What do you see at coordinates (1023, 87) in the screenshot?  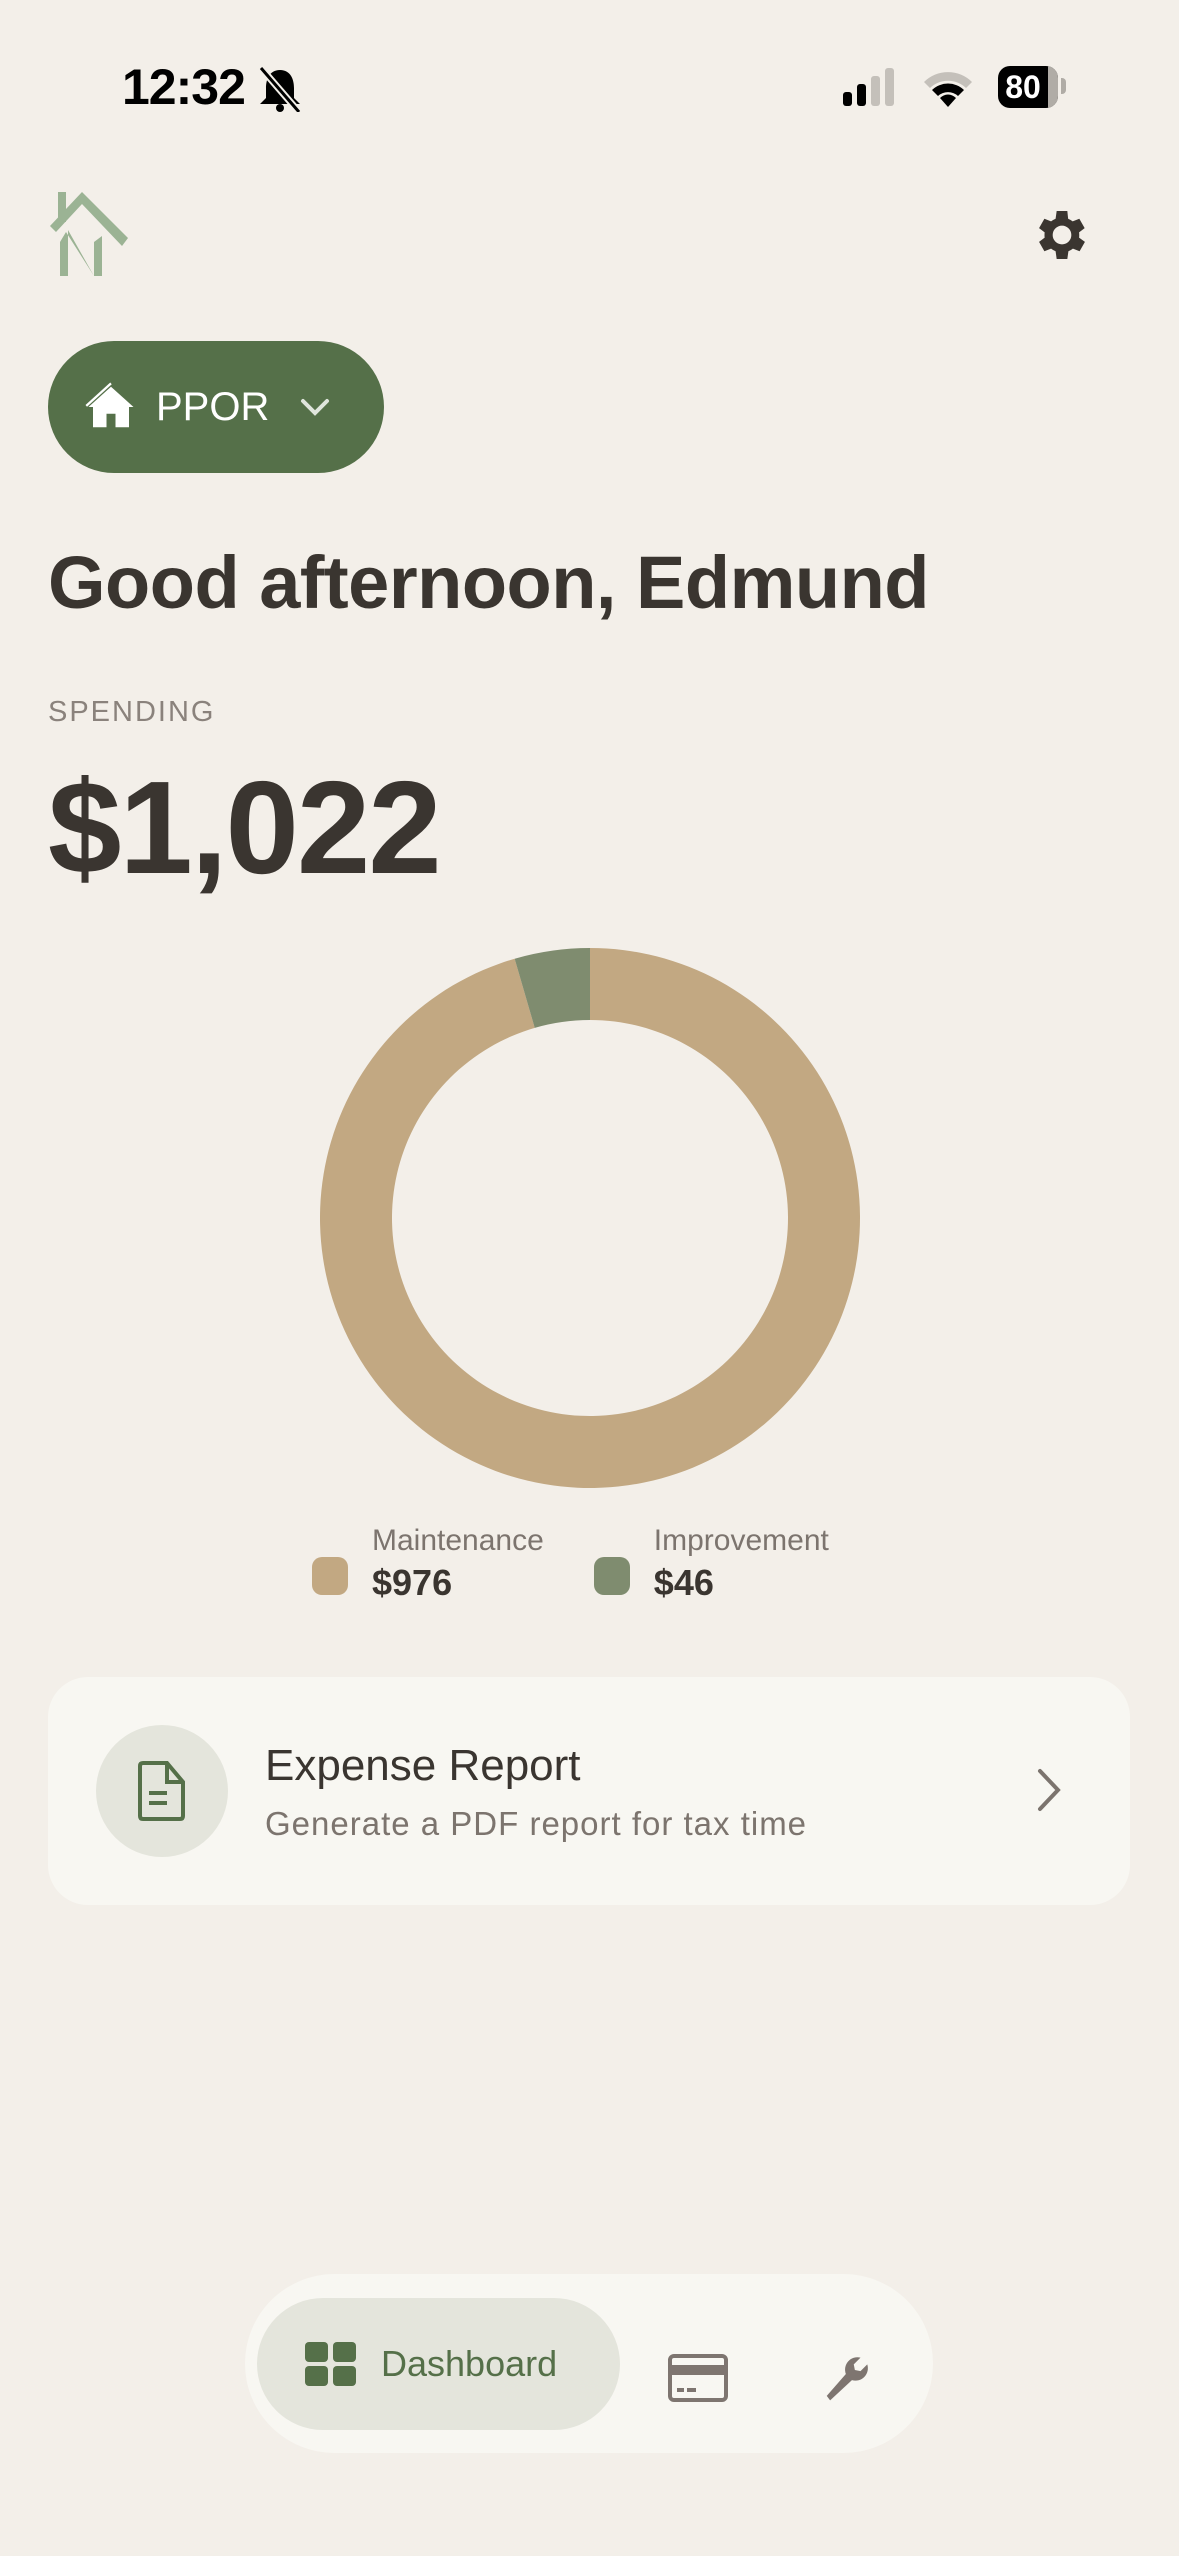 I see `battery-level: 80` at bounding box center [1023, 87].